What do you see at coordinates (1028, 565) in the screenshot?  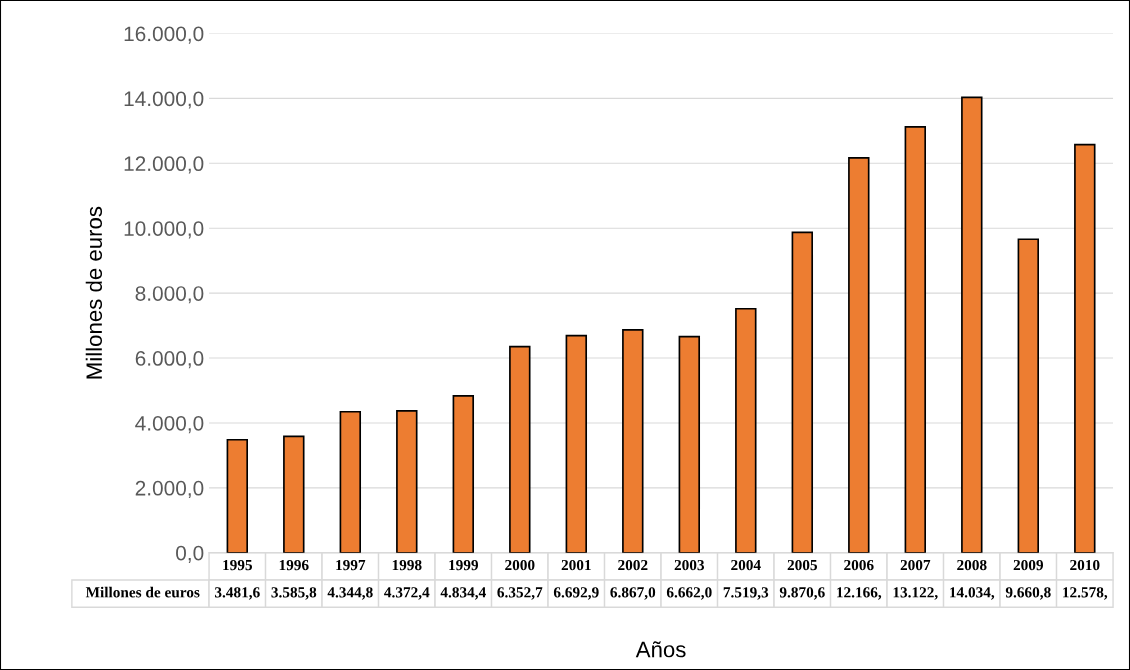 I see `x-tick-label: 2009` at bounding box center [1028, 565].